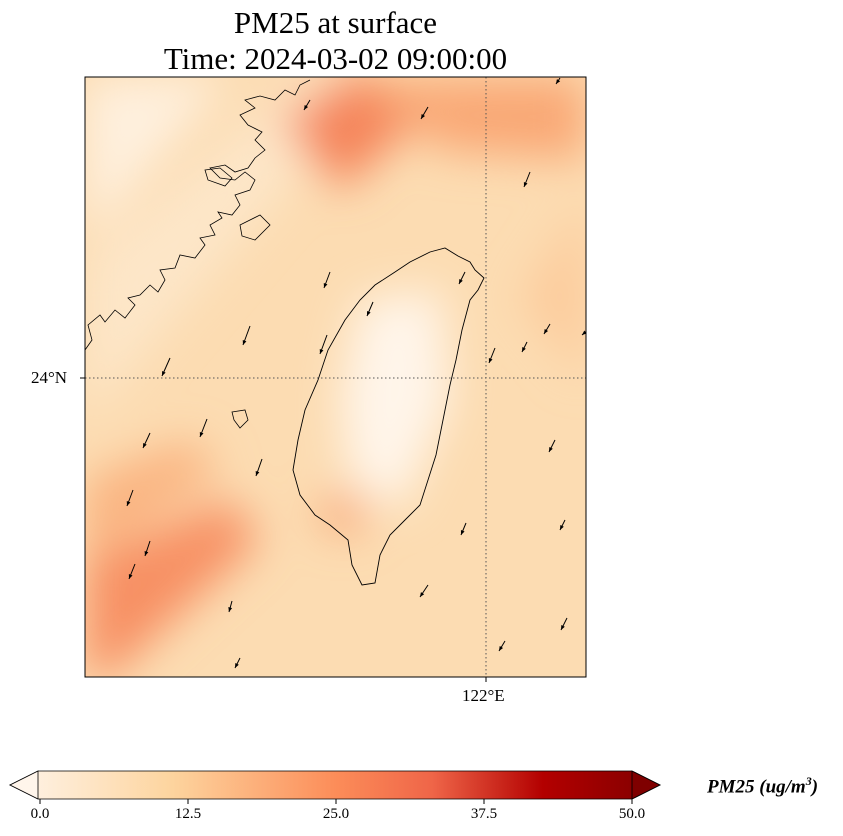 Image resolution: width=843 pixels, height=836 pixels. I want to click on colorbar-label-sup: 3, so click(808, 781).